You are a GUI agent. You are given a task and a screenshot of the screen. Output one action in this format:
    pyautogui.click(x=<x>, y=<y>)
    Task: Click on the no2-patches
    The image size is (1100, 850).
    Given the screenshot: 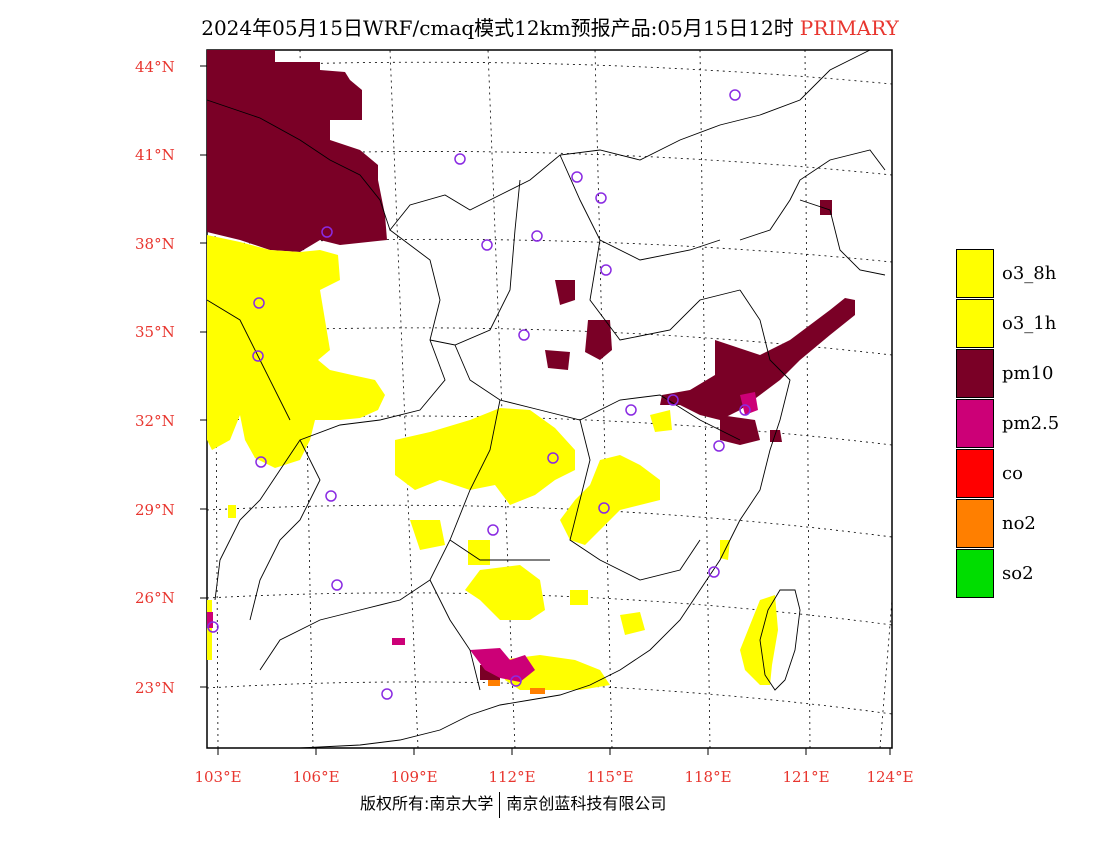 What is the action you would take?
    pyautogui.click(x=516, y=687)
    